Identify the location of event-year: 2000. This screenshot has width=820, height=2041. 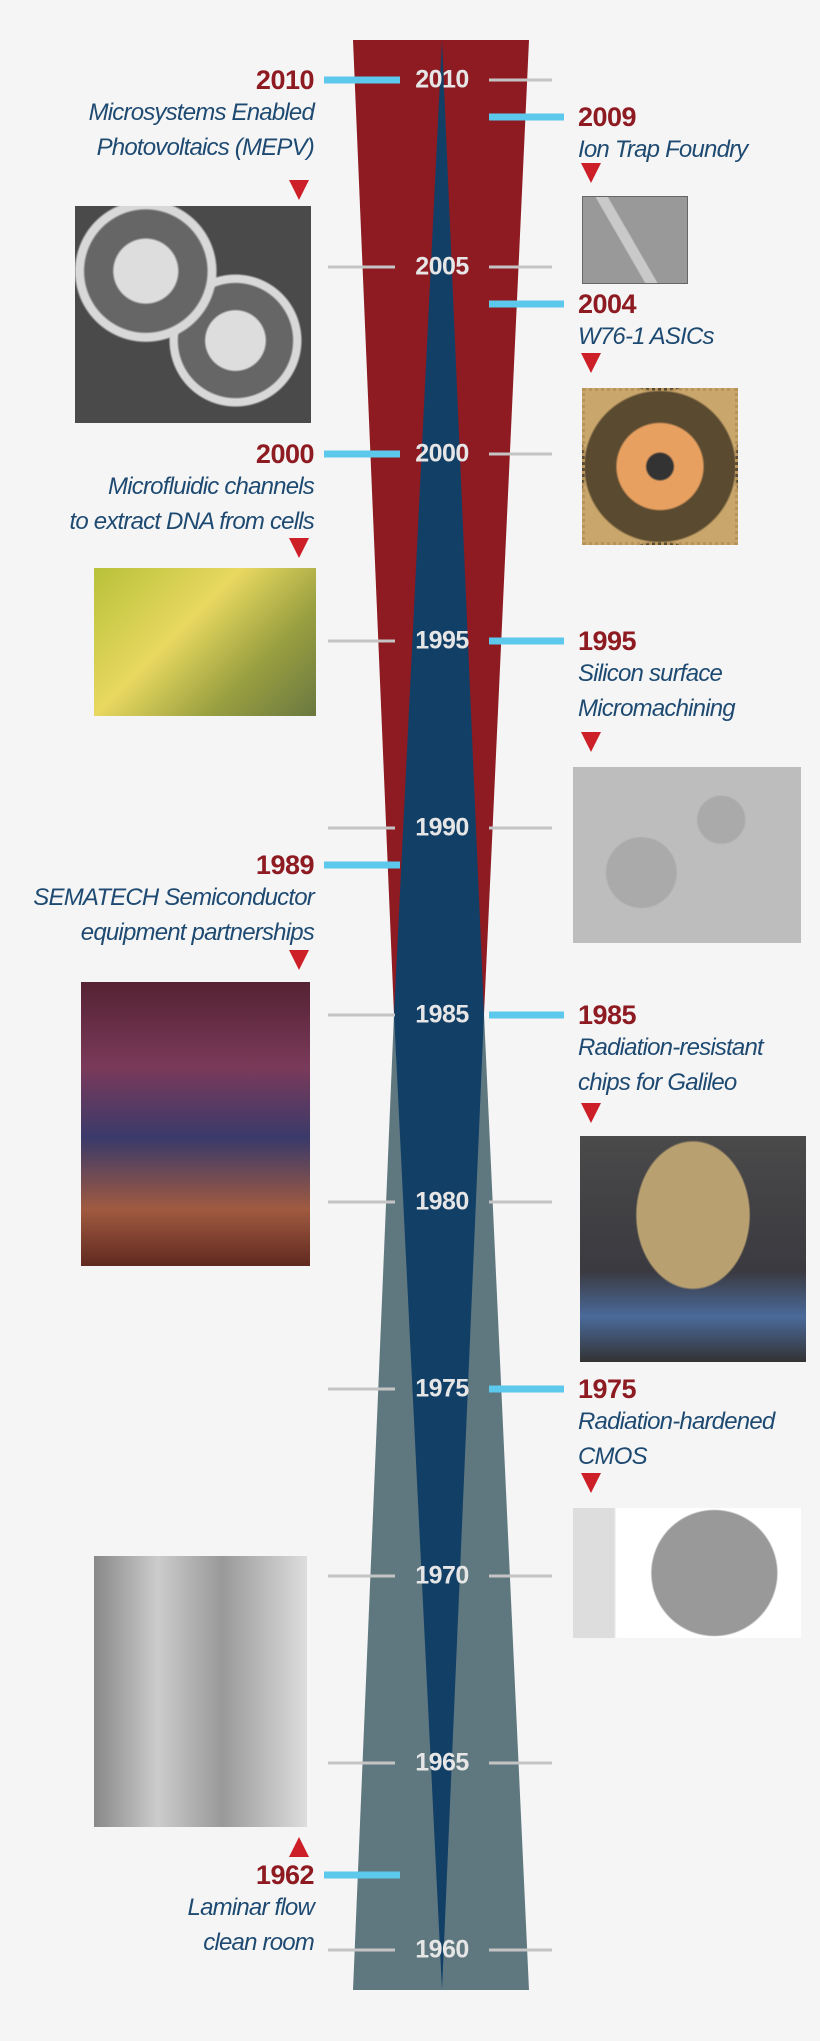
(285, 454).